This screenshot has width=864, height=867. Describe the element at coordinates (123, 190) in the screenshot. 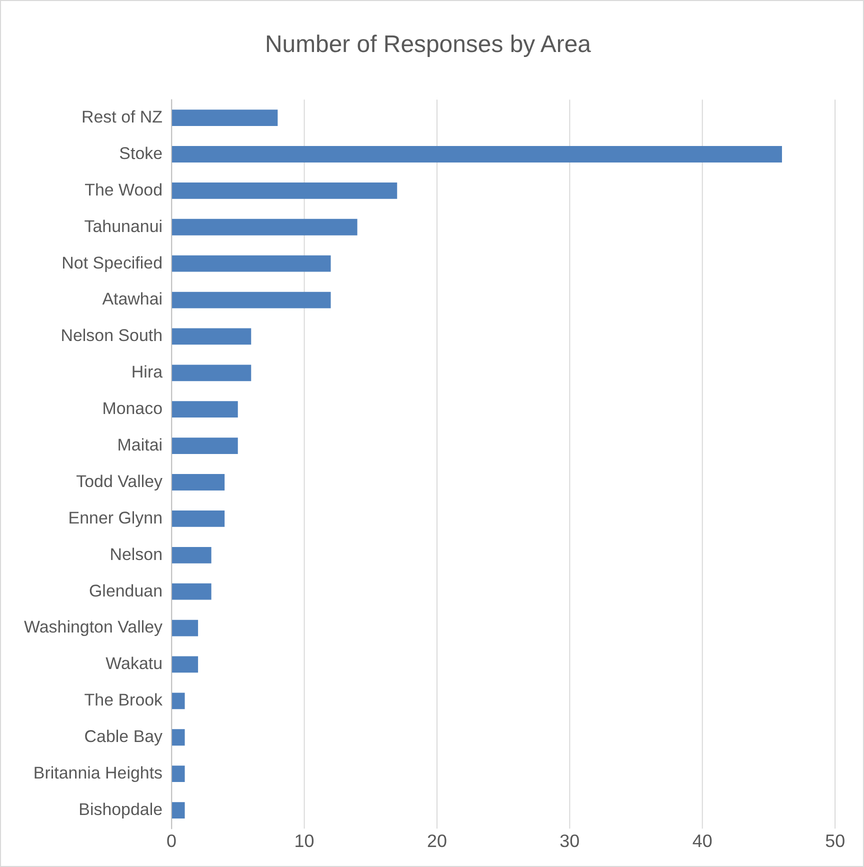

I see `y-tick-label: The Wood` at that location.